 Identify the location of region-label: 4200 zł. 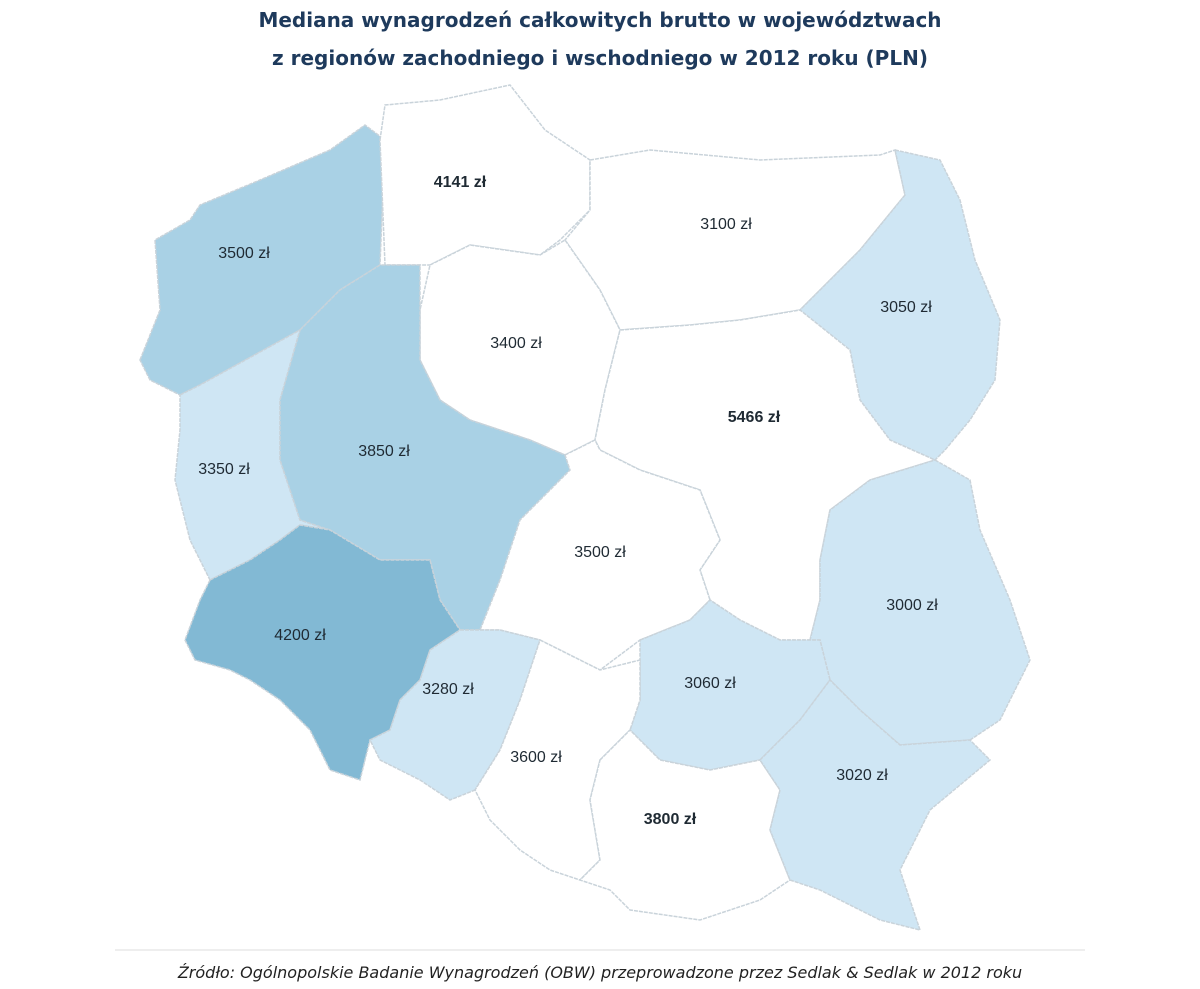
(300, 635).